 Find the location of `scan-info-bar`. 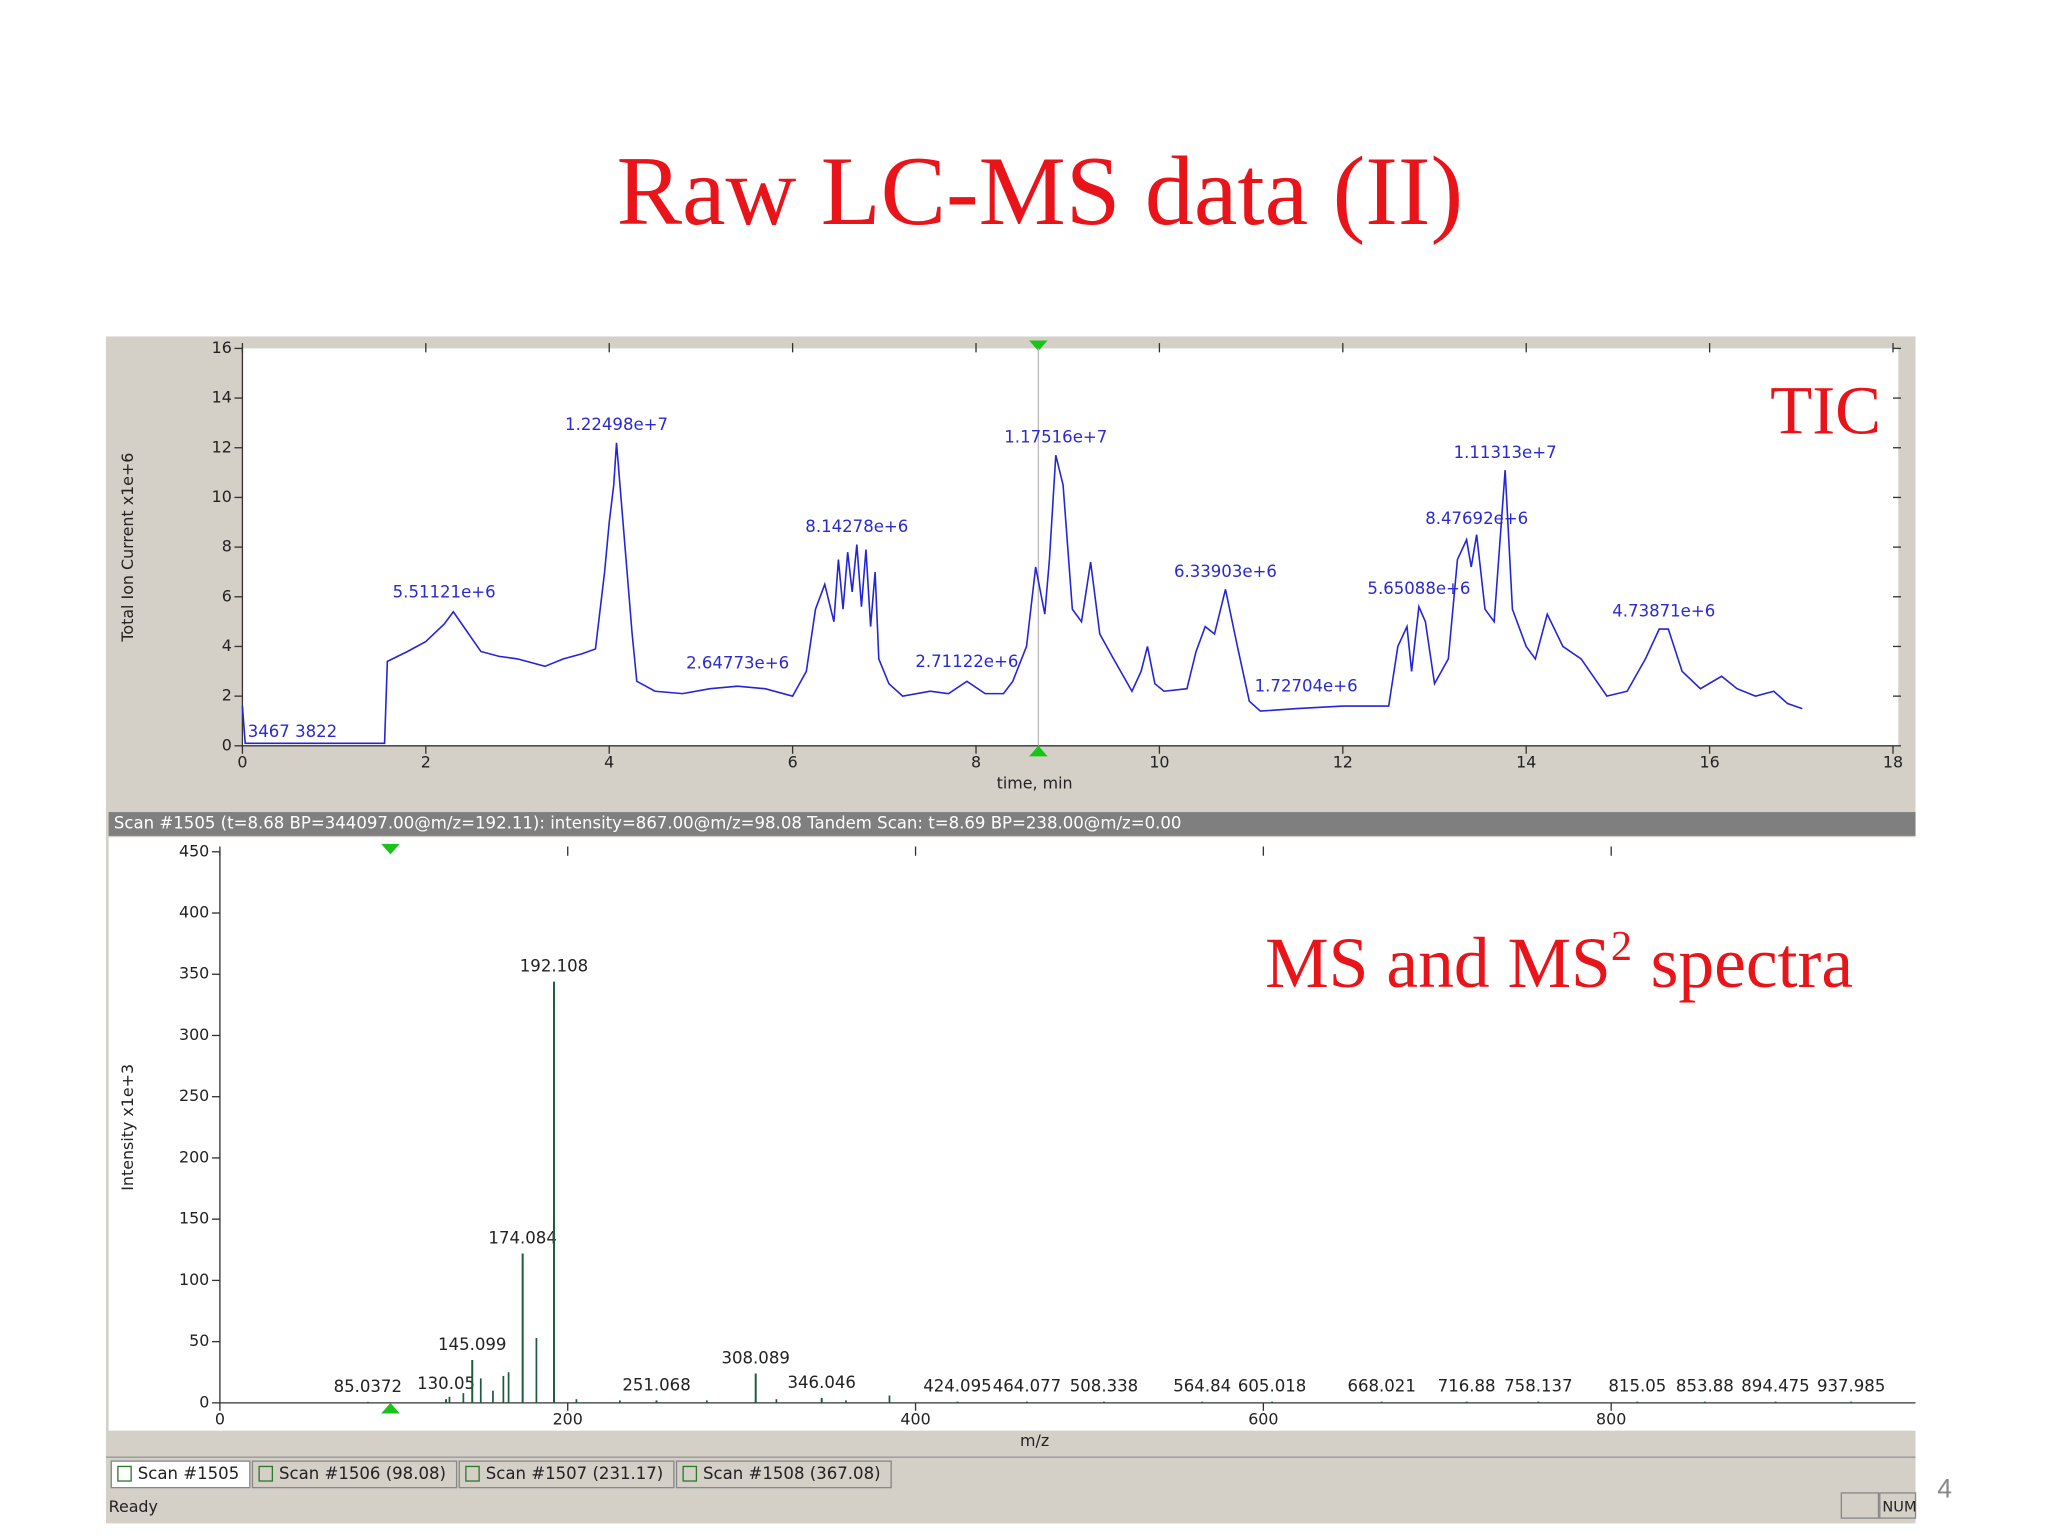

scan-info-bar is located at coordinates (1012, 824).